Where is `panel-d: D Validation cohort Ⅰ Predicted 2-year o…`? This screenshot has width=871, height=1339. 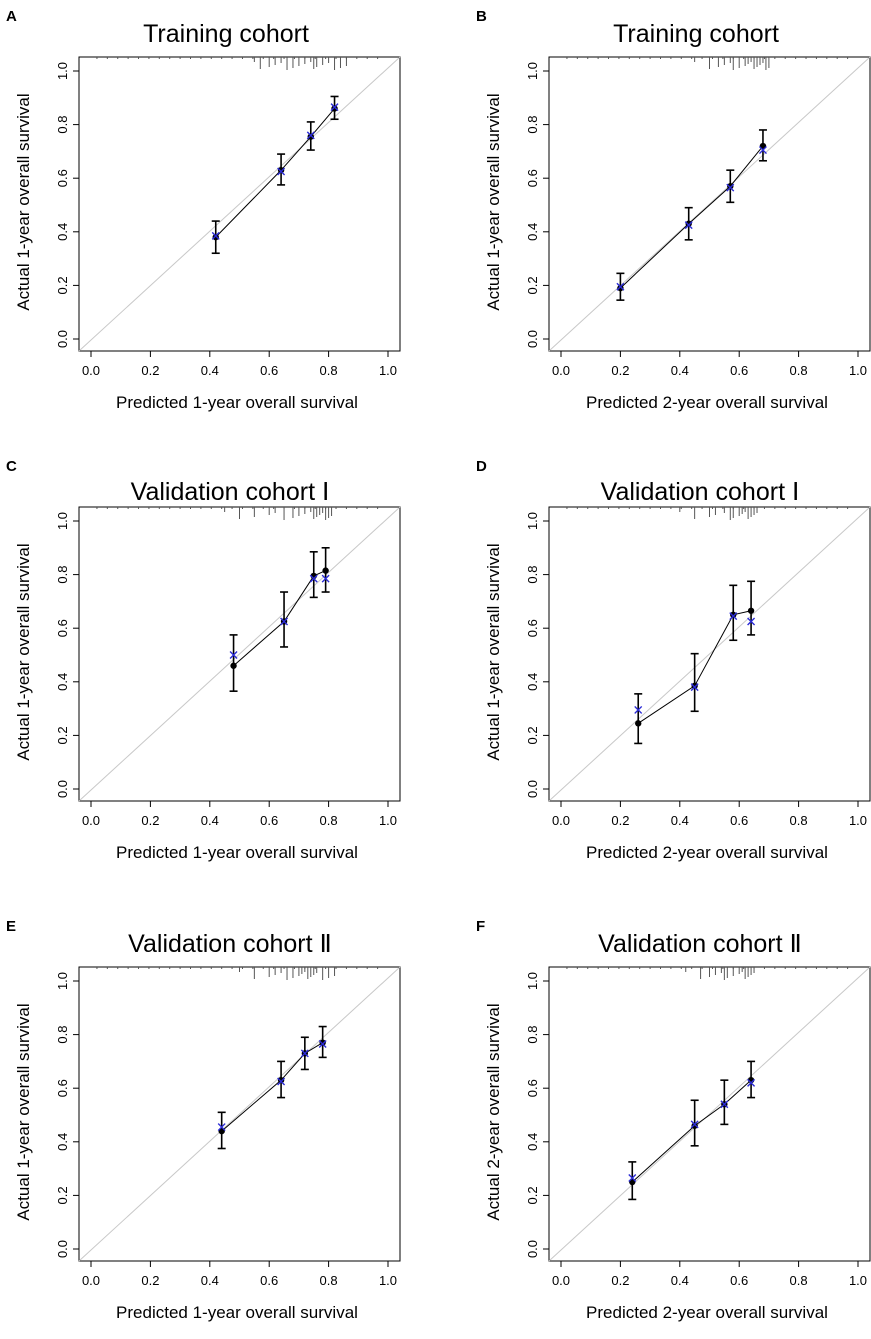 panel-d: D Validation cohort Ⅰ Predicted 2-year o… is located at coordinates (673, 660).